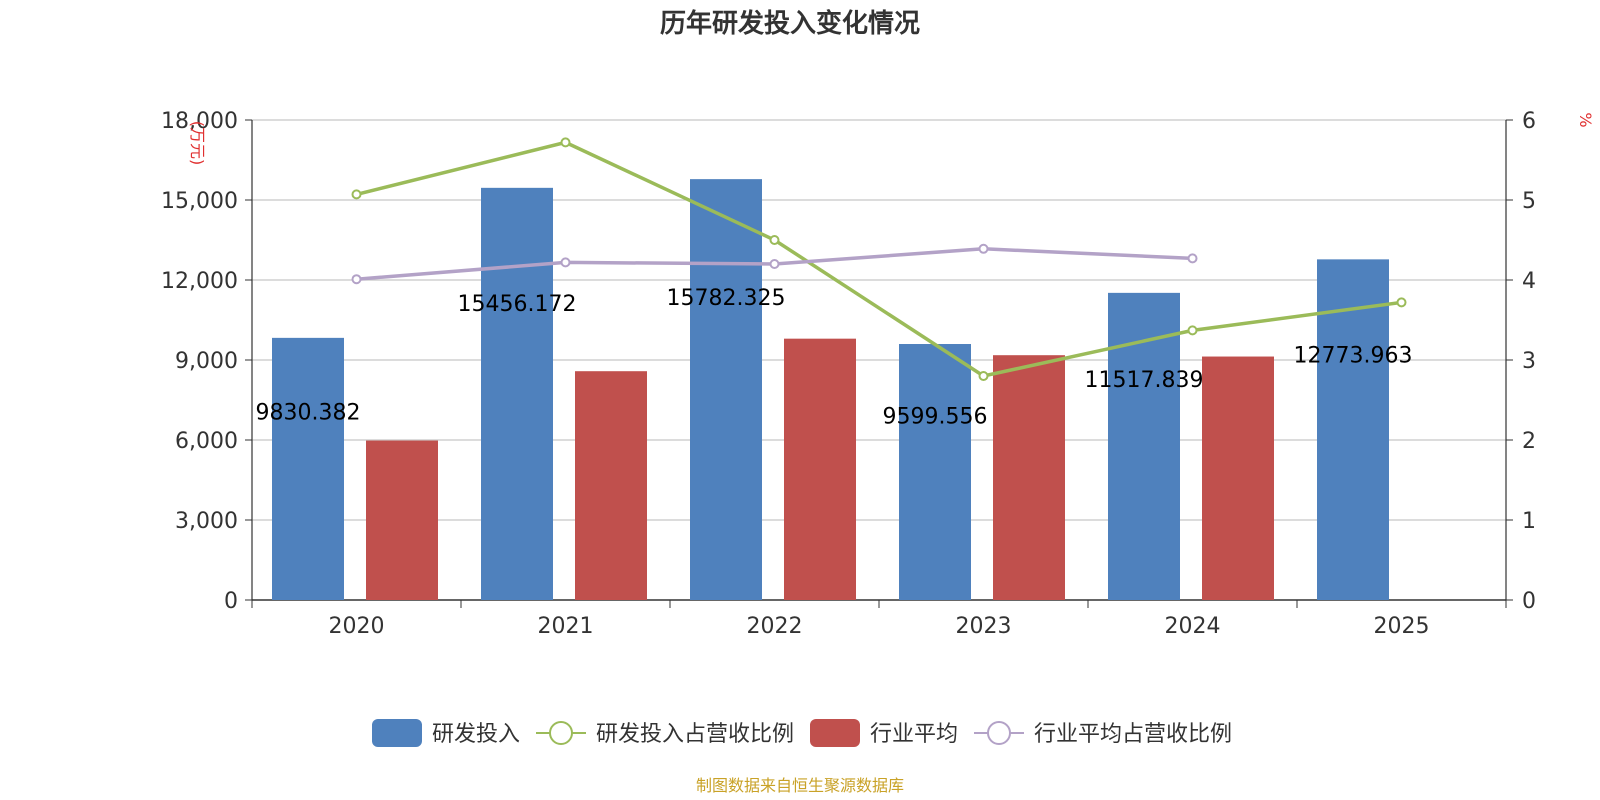 This screenshot has width=1600, height=800. What do you see at coordinates (1133, 734) in the screenshot?
I see `legend-label: 行业平均占营收比例` at bounding box center [1133, 734].